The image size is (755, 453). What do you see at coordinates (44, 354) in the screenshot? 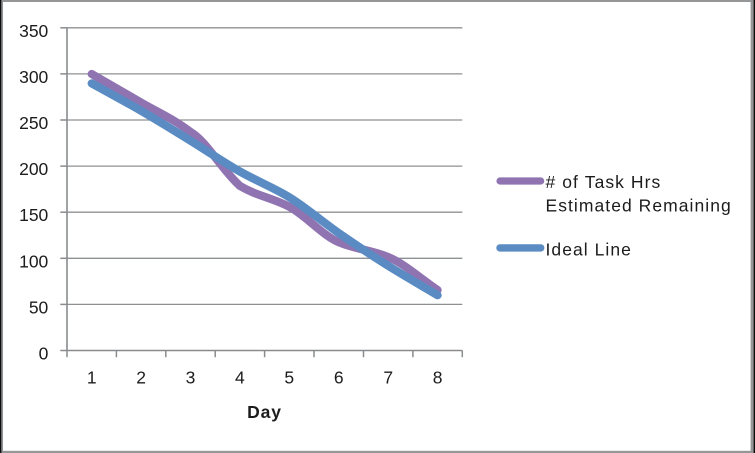
I see `svg-text: 0` at bounding box center [44, 354].